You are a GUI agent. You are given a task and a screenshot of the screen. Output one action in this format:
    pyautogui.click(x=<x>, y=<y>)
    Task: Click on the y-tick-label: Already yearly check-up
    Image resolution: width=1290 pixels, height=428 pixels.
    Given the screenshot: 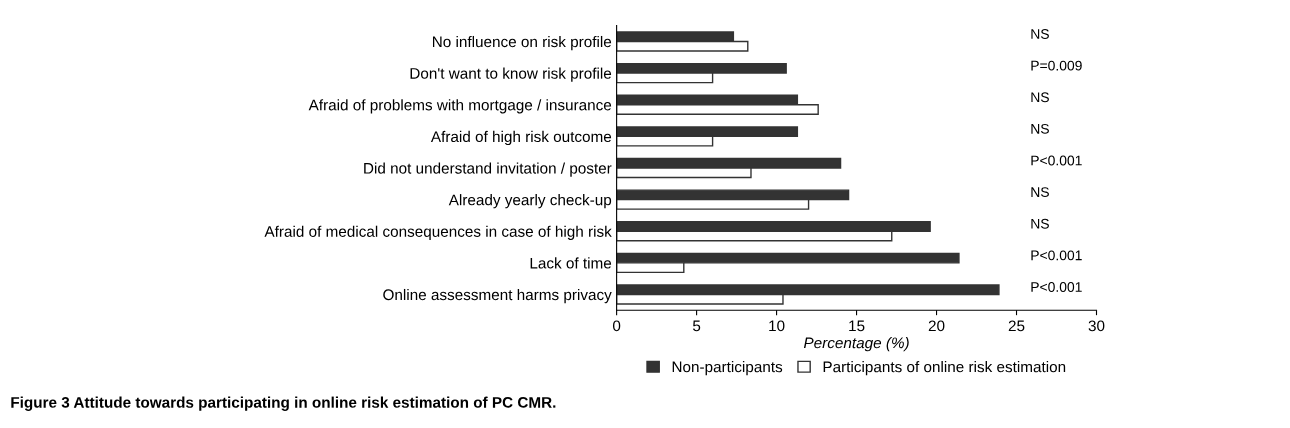 What is the action you would take?
    pyautogui.click(x=530, y=201)
    